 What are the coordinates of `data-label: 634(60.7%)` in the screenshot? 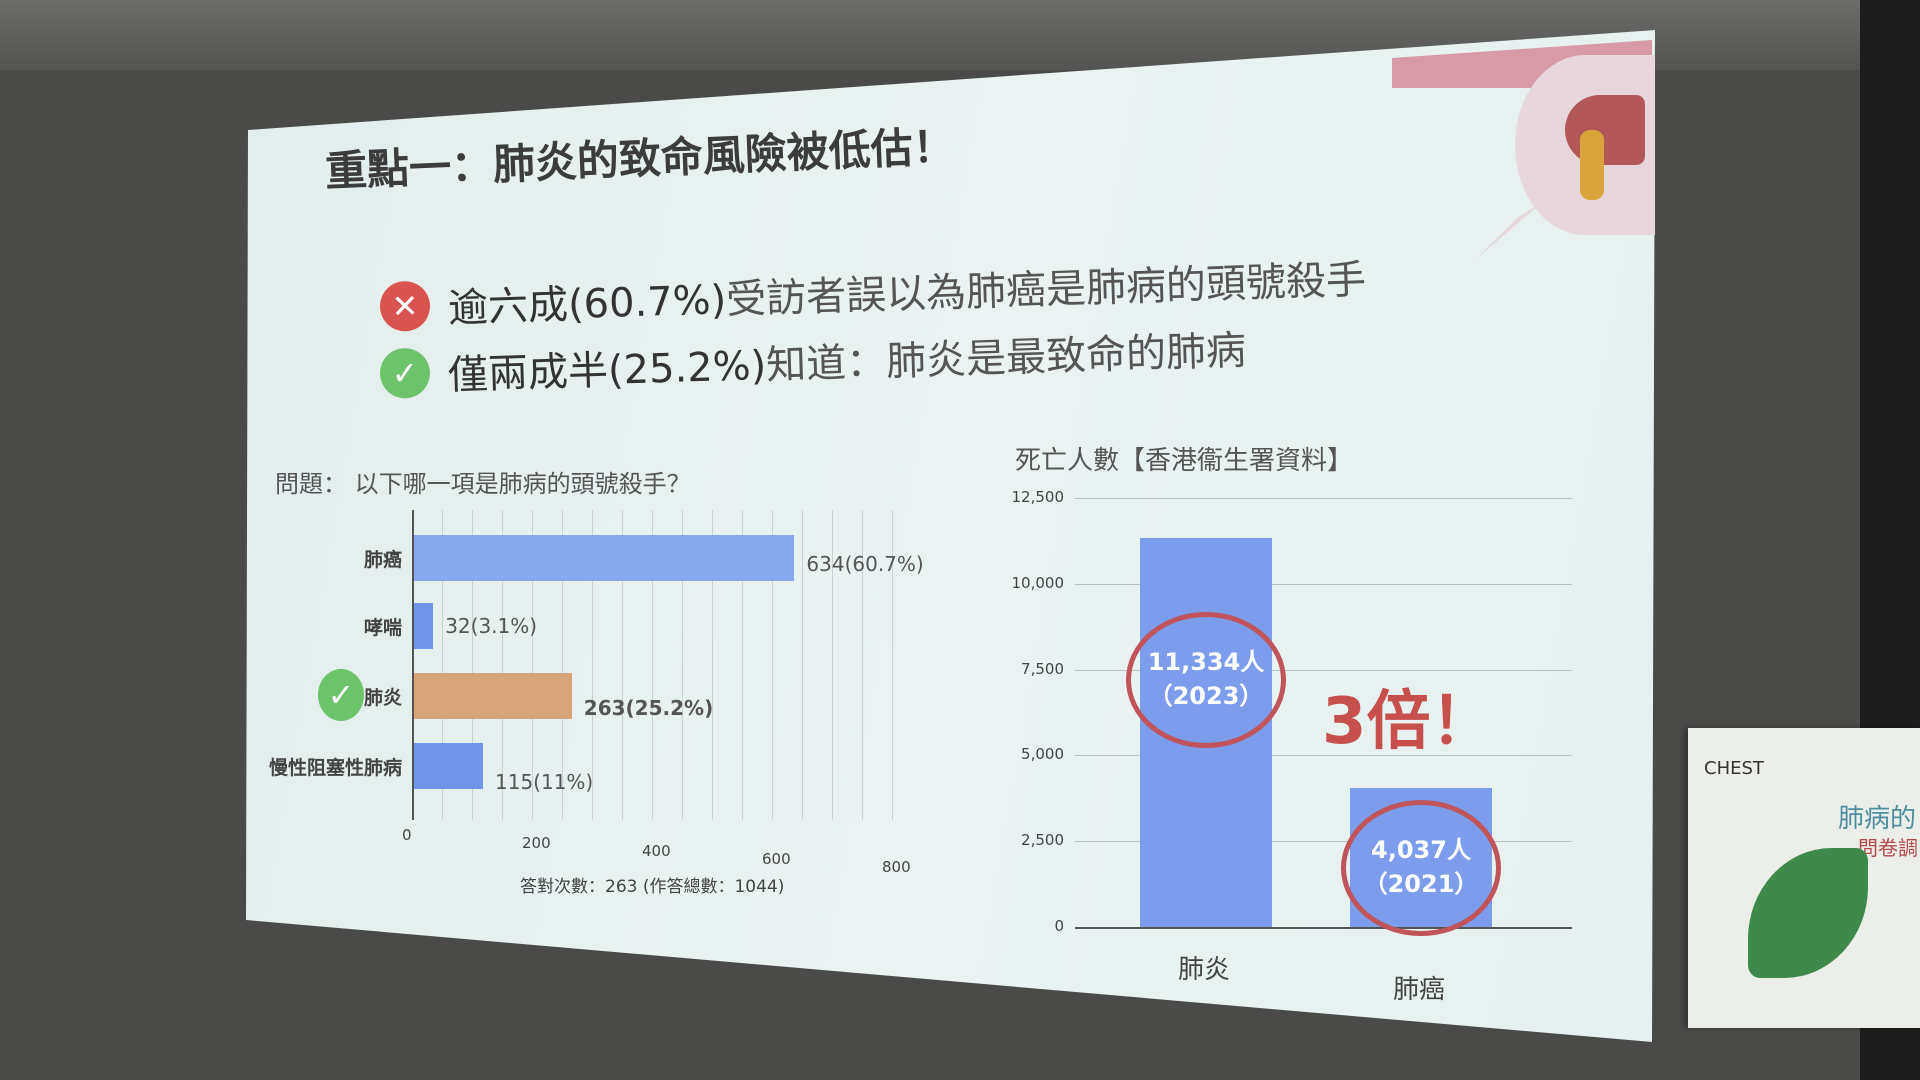 It's located at (865, 564).